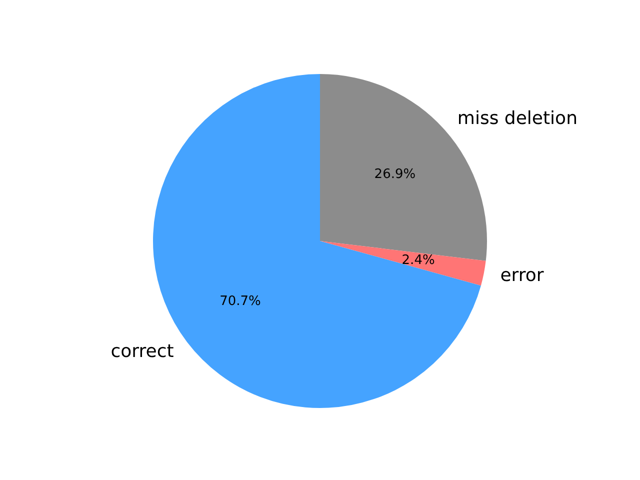  I want to click on data-label: 70.7%, so click(240, 302).